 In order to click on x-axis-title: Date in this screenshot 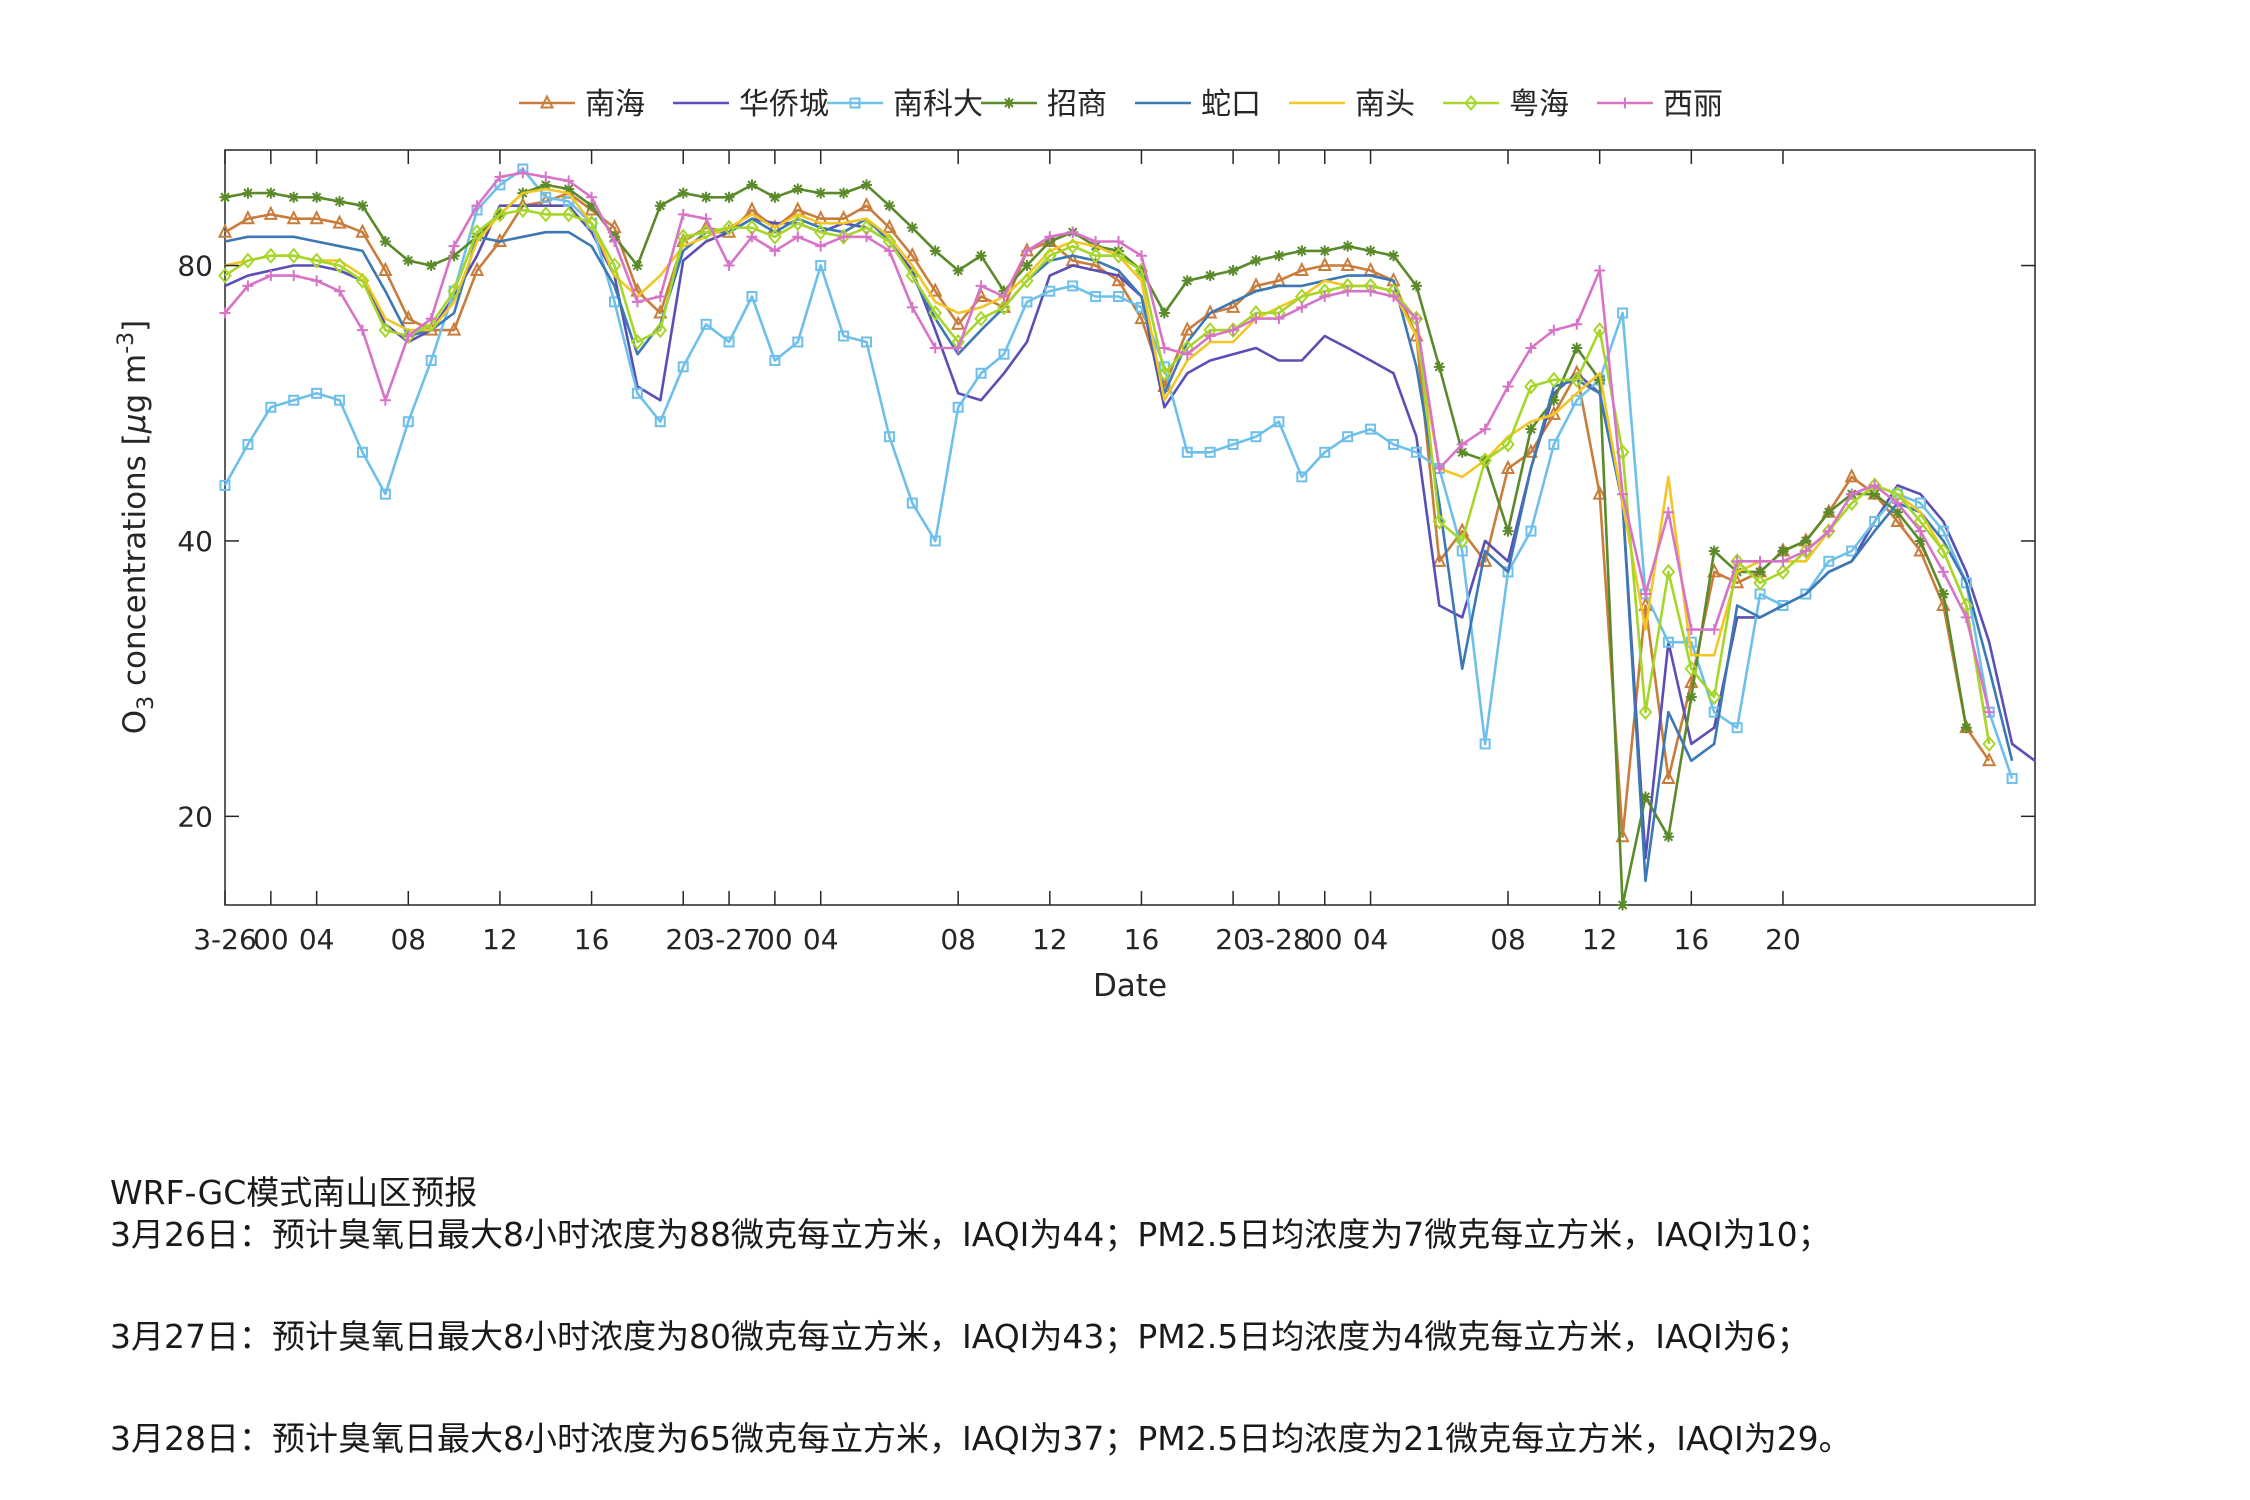, I will do `click(1130, 986)`.